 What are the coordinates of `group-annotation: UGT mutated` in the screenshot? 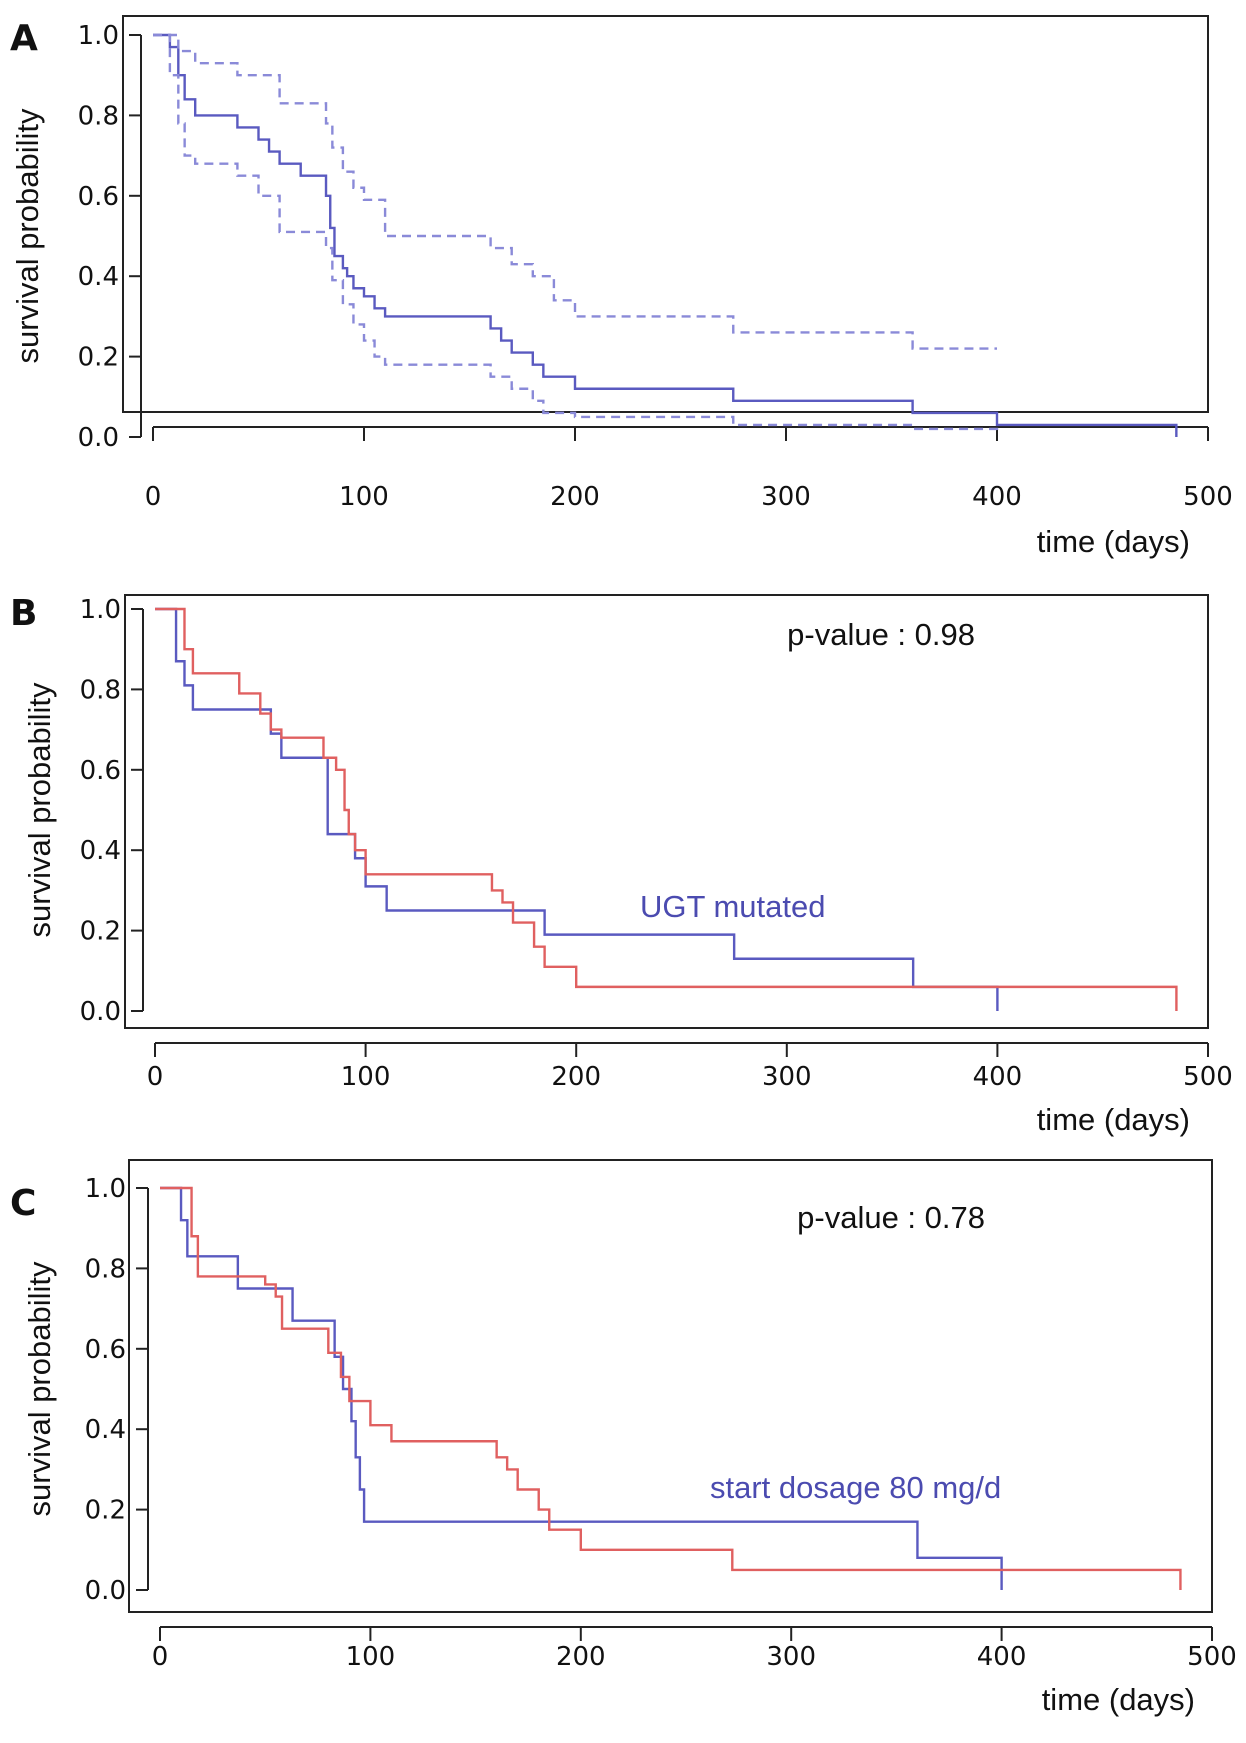 It's located at (733, 906).